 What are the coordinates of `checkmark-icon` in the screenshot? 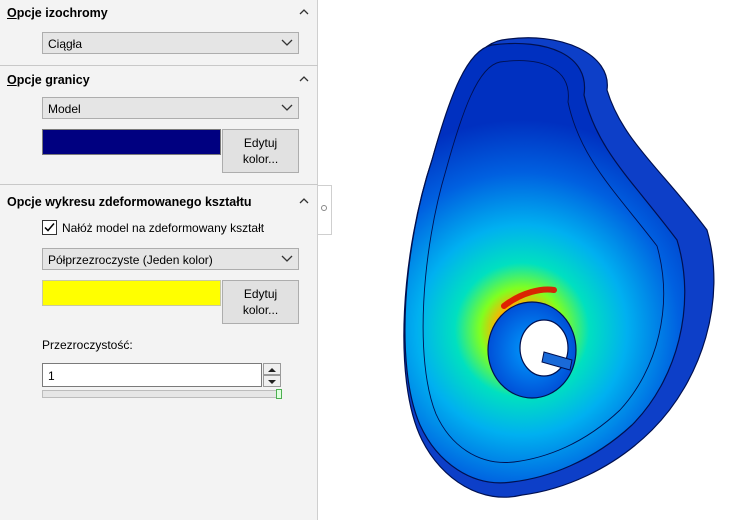 It's located at (49, 227).